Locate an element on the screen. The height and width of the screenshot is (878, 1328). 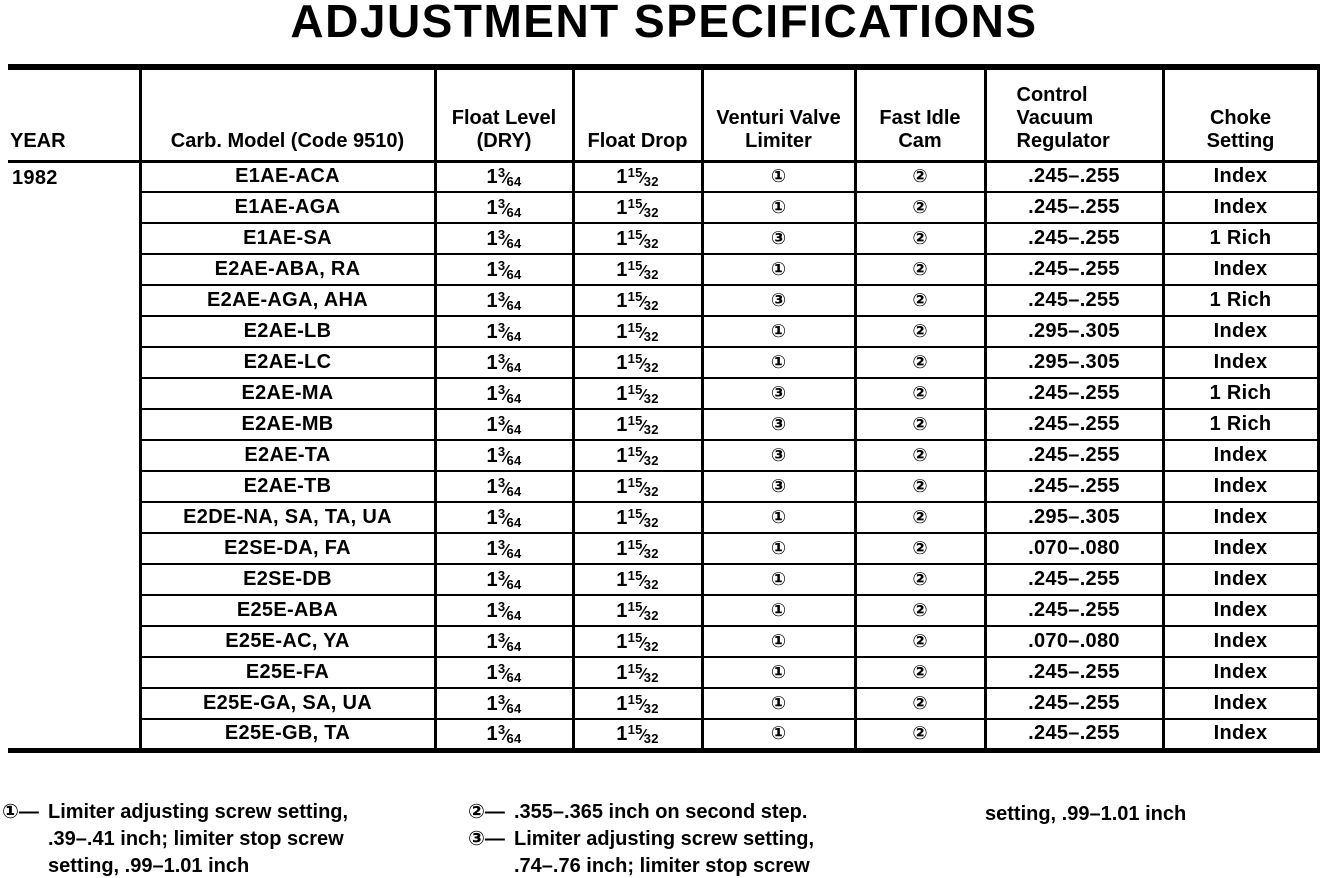
cell-carb-model: E2AE-AGA, AHA is located at coordinates (287, 300).